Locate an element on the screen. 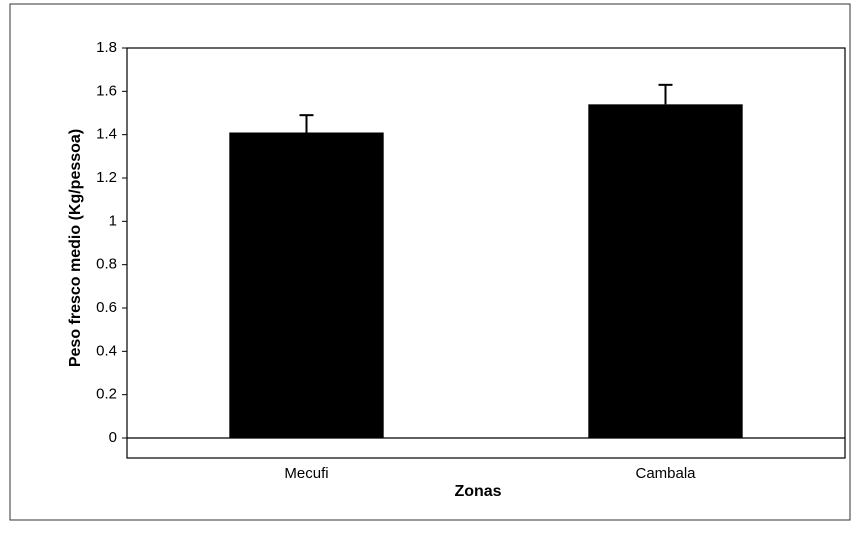 This screenshot has height=543, width=861. y-tick-label: 1.4 is located at coordinates (106, 134).